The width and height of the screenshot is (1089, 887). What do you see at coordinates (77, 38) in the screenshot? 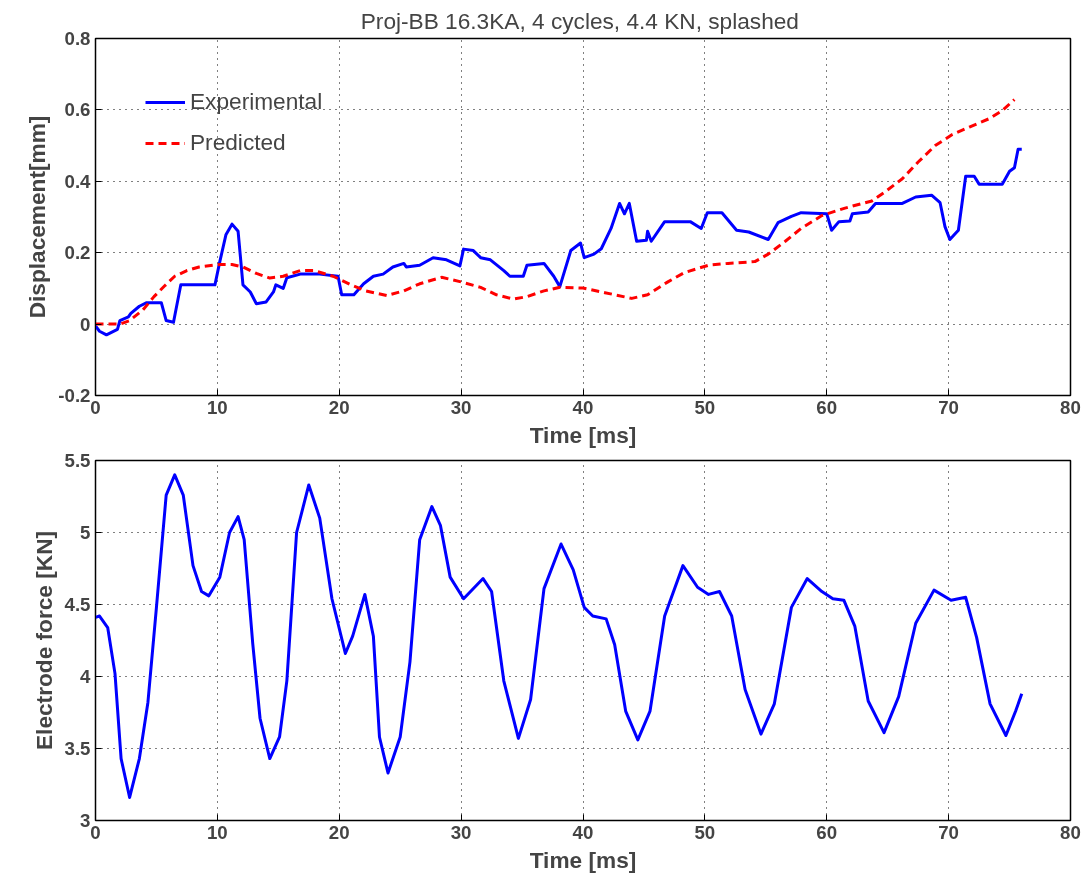
I see `y-tick-label: 0.8` at bounding box center [77, 38].